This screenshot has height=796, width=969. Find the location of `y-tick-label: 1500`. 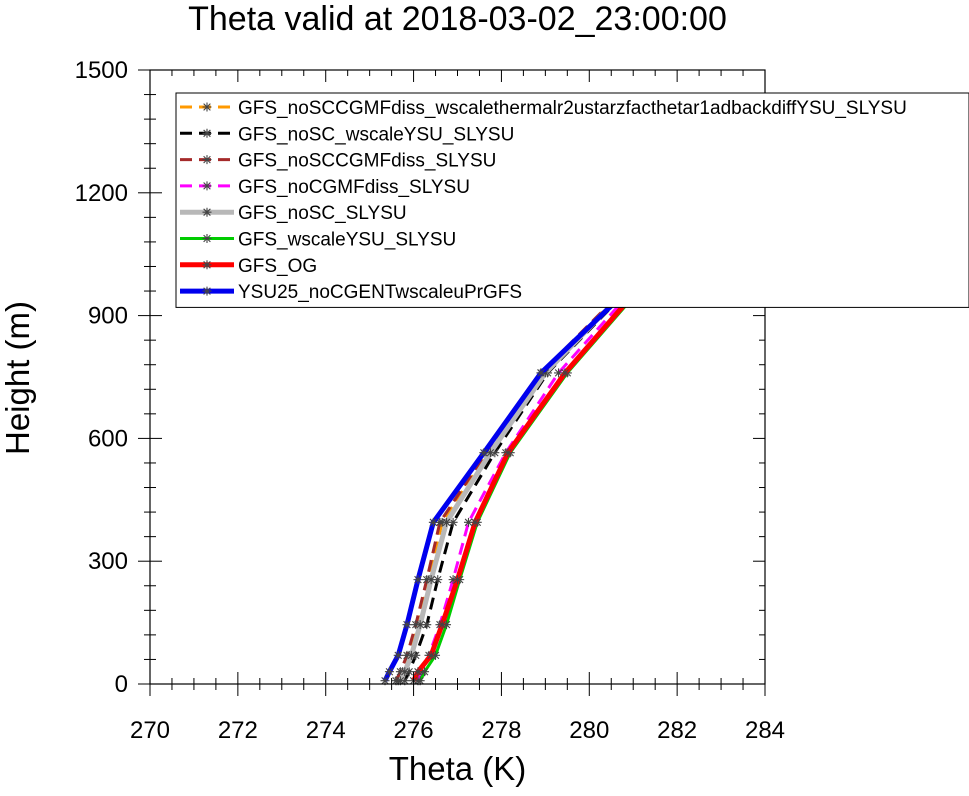

y-tick-label: 1500 is located at coordinates (101, 70).